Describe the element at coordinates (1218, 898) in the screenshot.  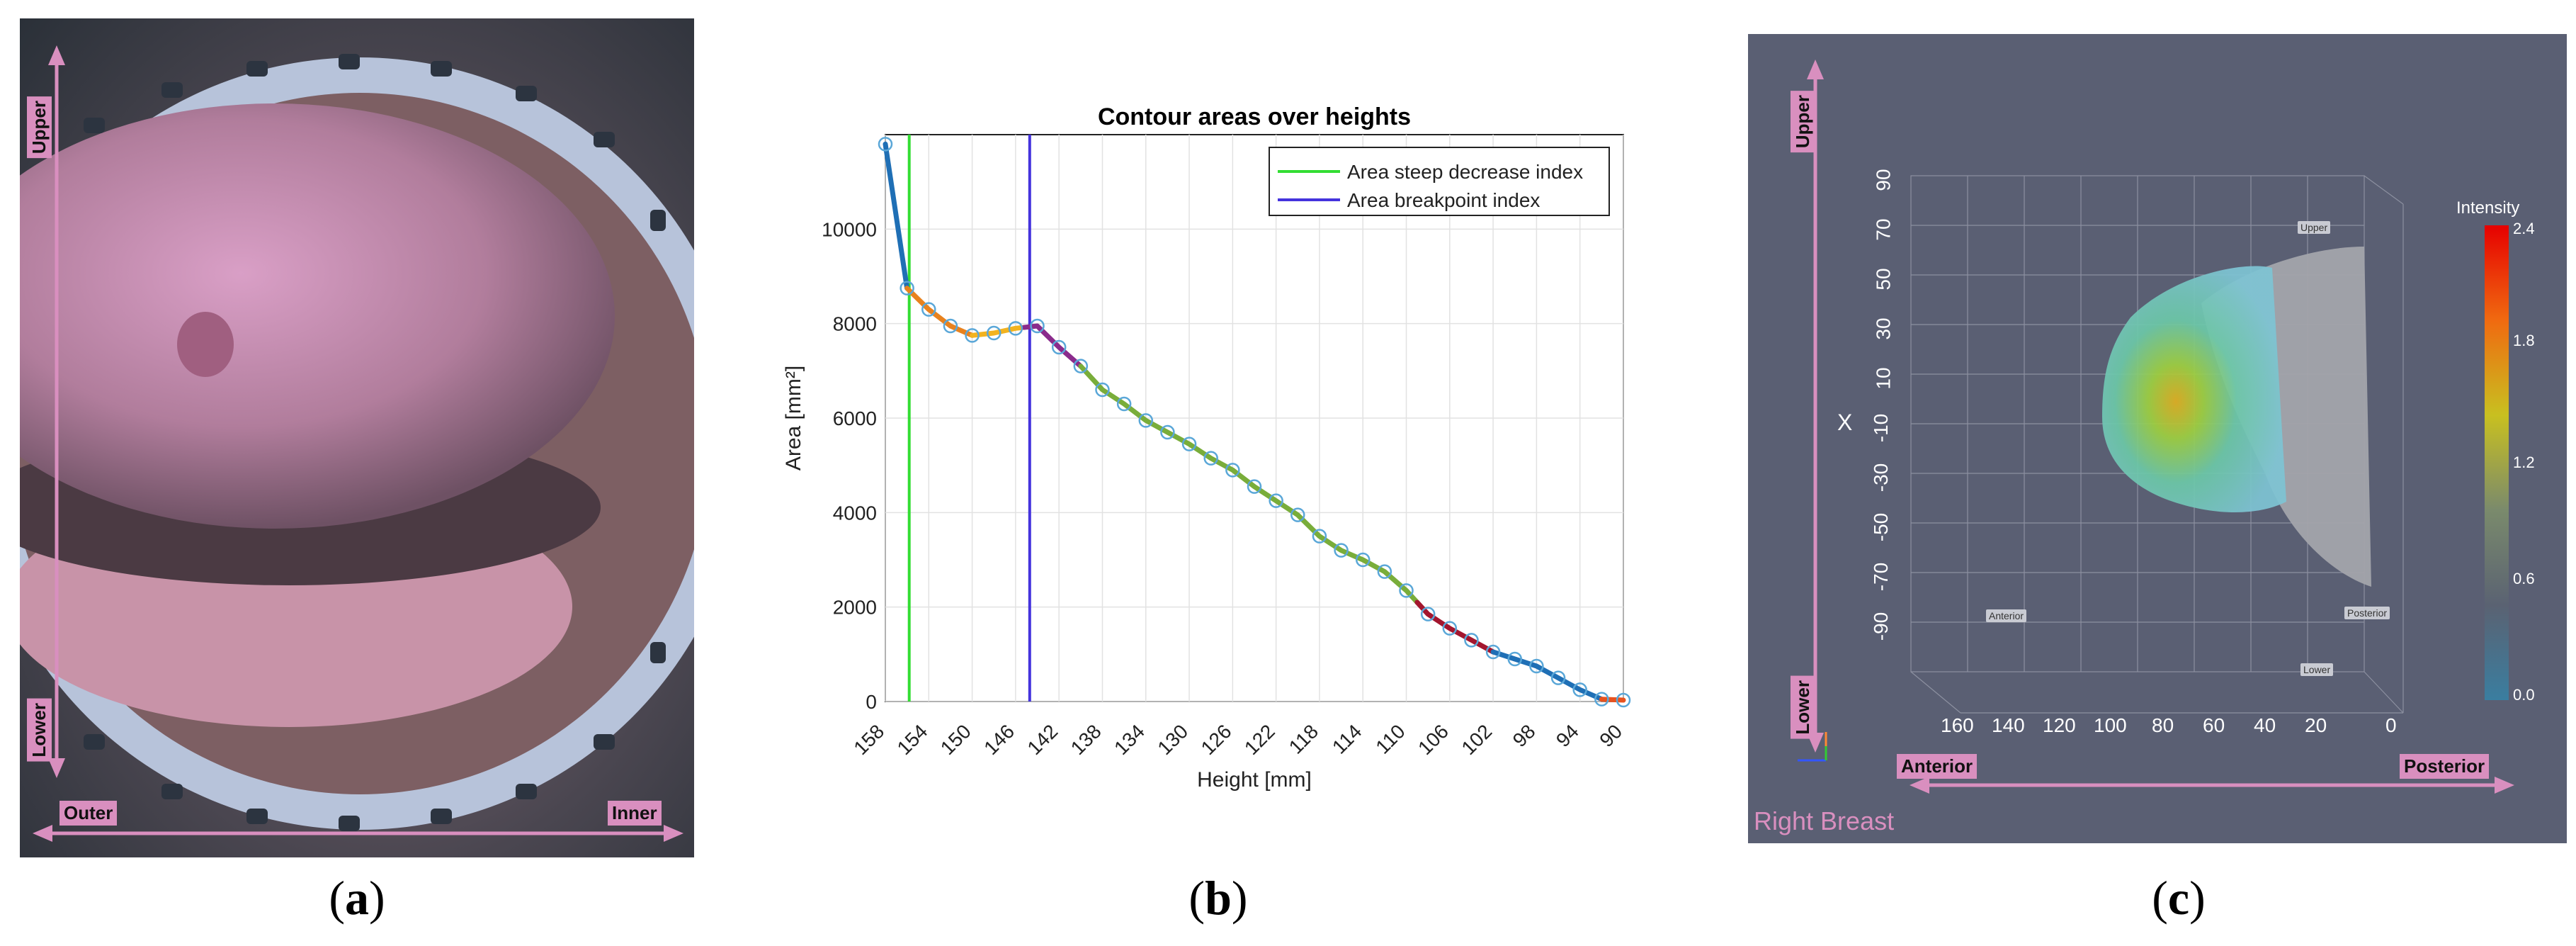
I see `caption-b: (b)` at that location.